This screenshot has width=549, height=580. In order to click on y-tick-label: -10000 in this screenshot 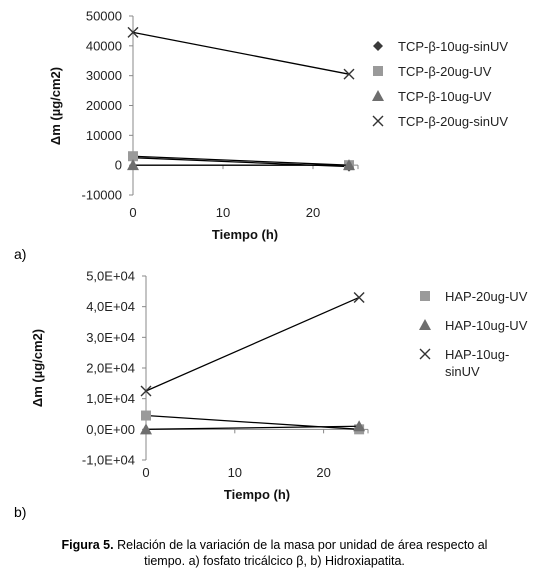, I will do `click(102, 195)`.